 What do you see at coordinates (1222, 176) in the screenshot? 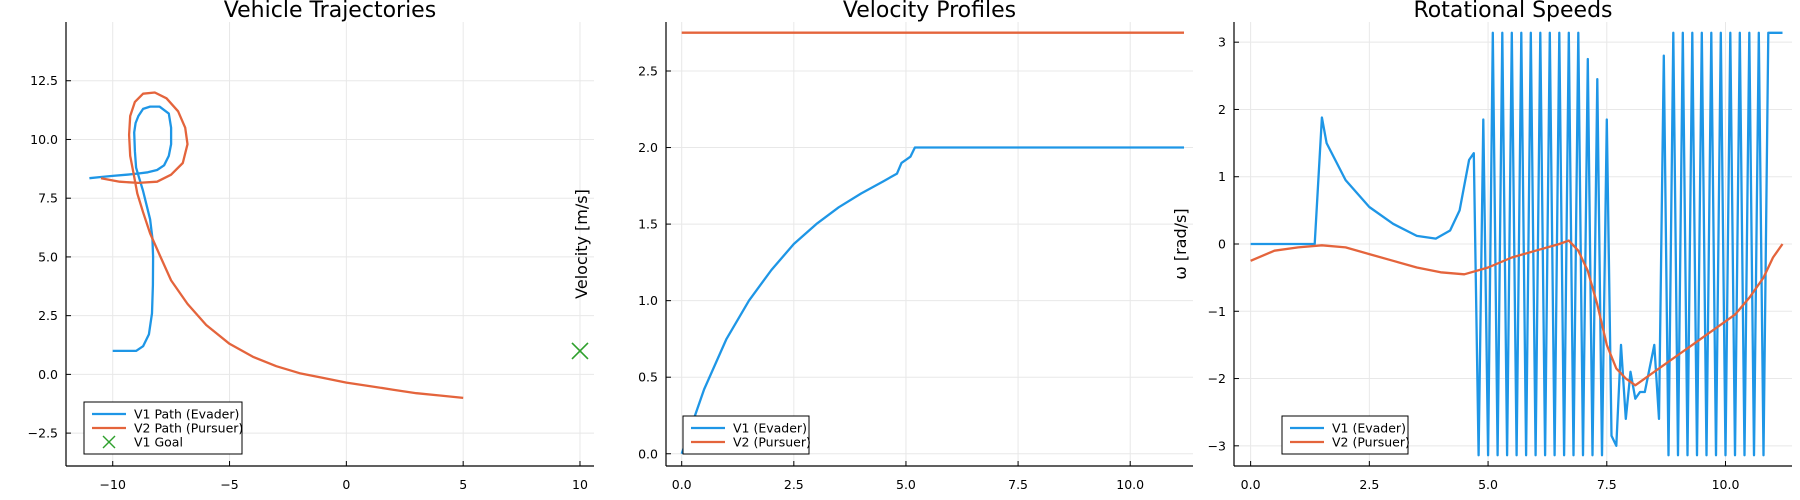
I see `y-tick-label: 1` at bounding box center [1222, 176].